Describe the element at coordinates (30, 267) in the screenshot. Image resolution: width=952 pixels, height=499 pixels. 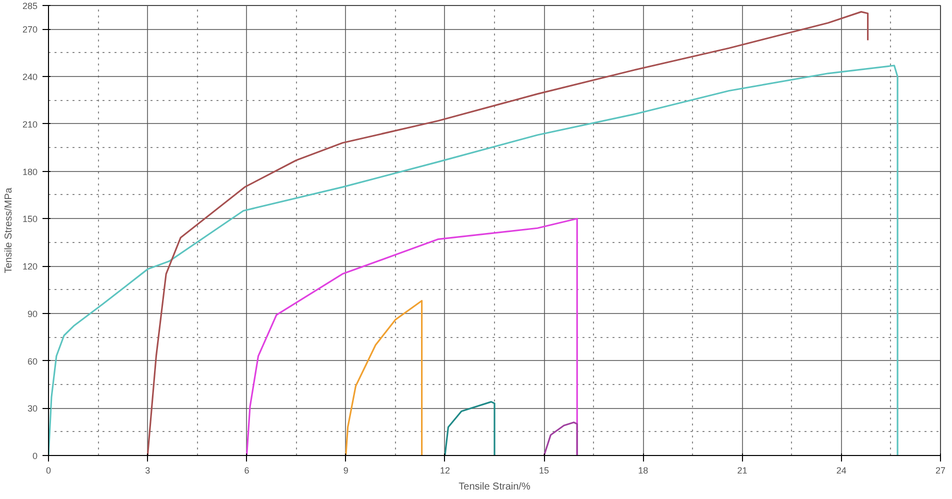
I see `y-tick-label: 120` at that location.